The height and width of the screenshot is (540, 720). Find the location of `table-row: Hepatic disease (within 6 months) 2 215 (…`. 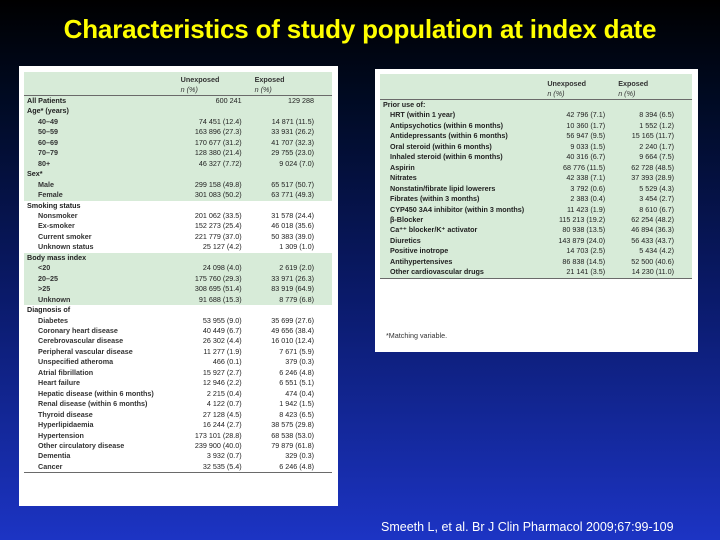

table-row: Hepatic disease (within 6 months) 2 215 (… is located at coordinates (178, 394).